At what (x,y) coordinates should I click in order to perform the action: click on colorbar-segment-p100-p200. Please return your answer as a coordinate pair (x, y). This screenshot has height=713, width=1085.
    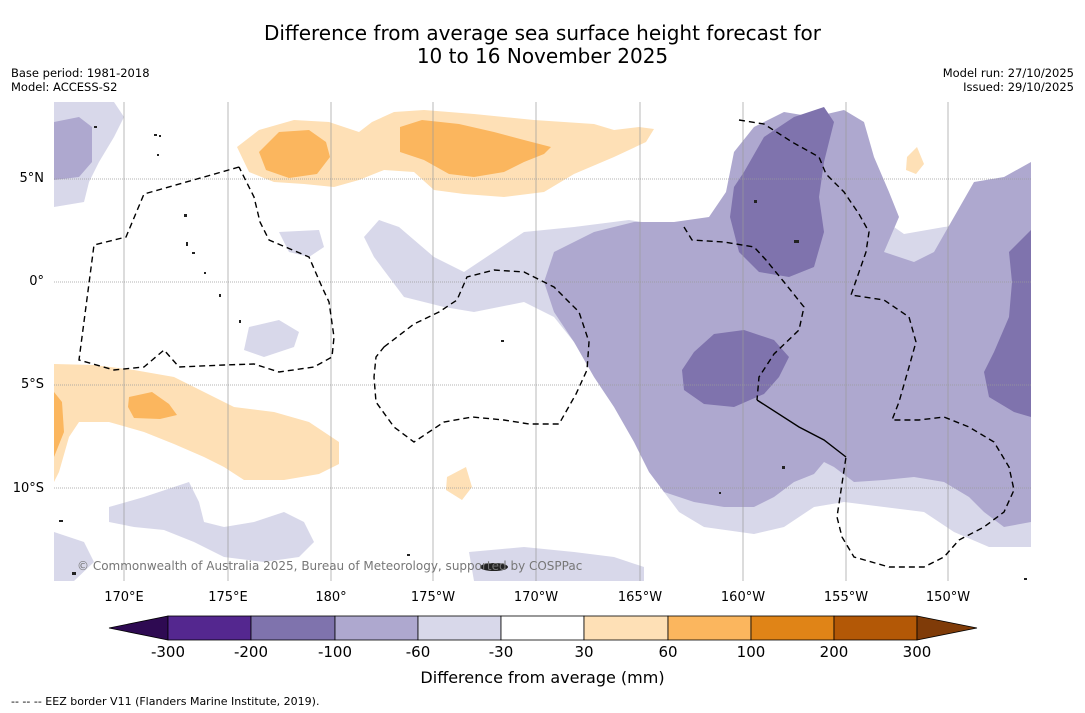
    Looking at the image, I should click on (792, 628).